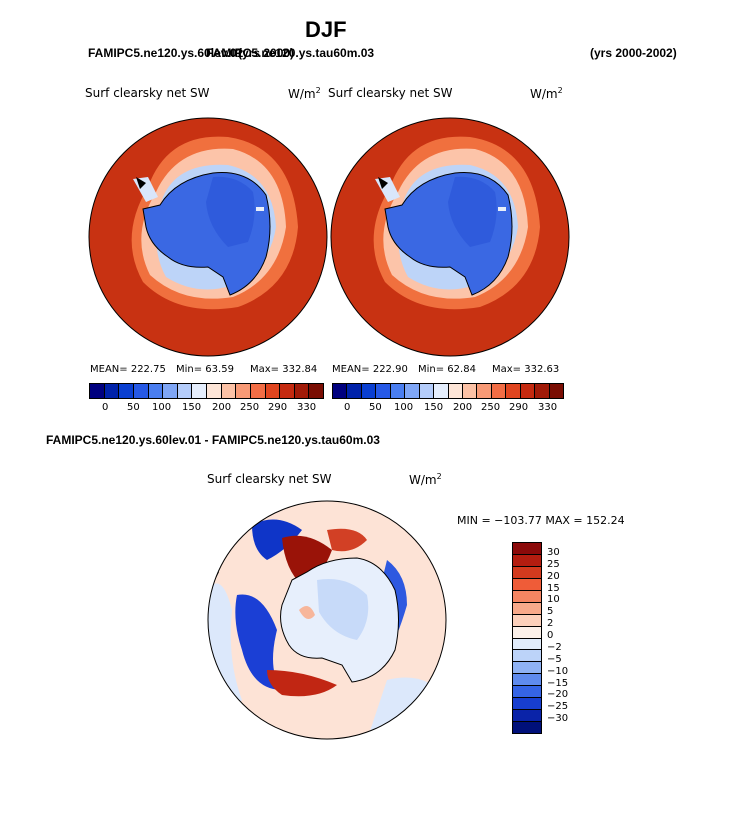 This screenshot has width=733, height=829. What do you see at coordinates (550, 612) in the screenshot?
I see `diff-colorbar-label: 5` at bounding box center [550, 612].